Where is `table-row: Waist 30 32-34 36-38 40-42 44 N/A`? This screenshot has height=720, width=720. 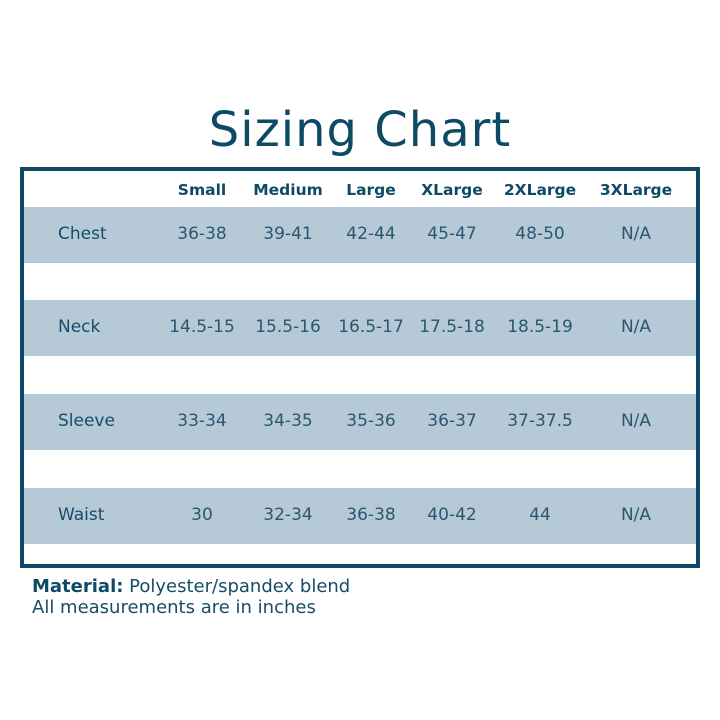
table-row: Waist 30 32-34 36-38 40-42 44 N/A is located at coordinates (360, 516).